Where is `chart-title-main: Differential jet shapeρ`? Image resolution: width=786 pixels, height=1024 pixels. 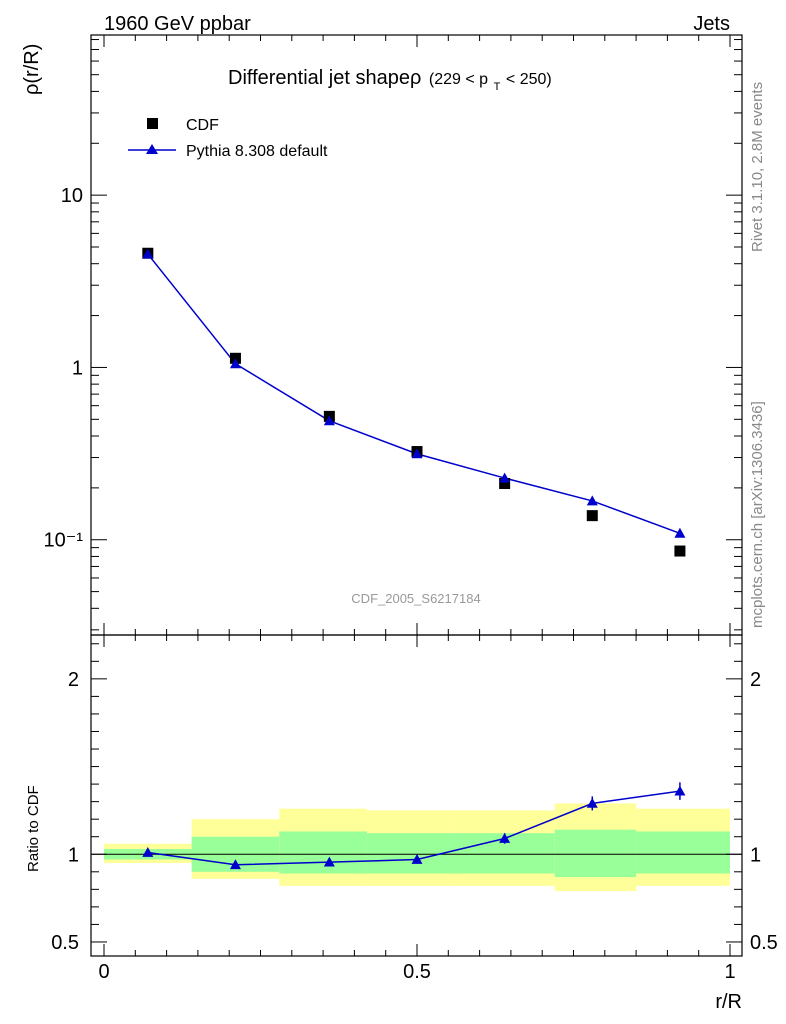
chart-title-main: Differential jet shapeρ is located at coordinates (324, 78).